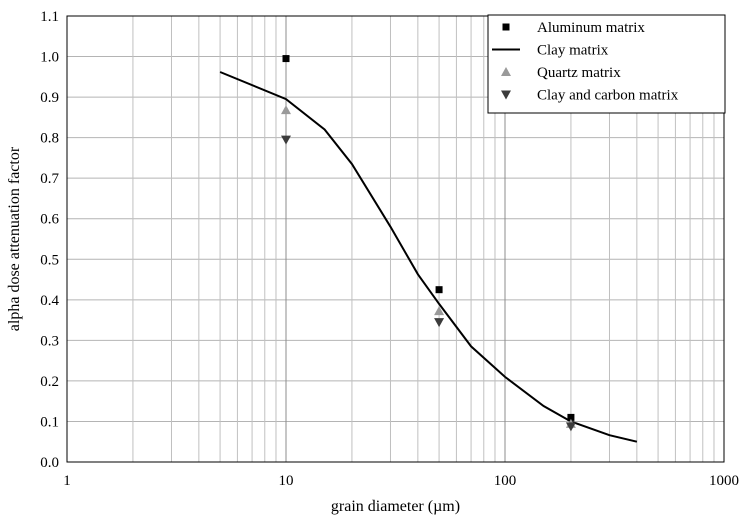 Image resolution: width=746 pixels, height=518 pixels. I want to click on x-axis-title: grain diameter (µm), so click(395, 506).